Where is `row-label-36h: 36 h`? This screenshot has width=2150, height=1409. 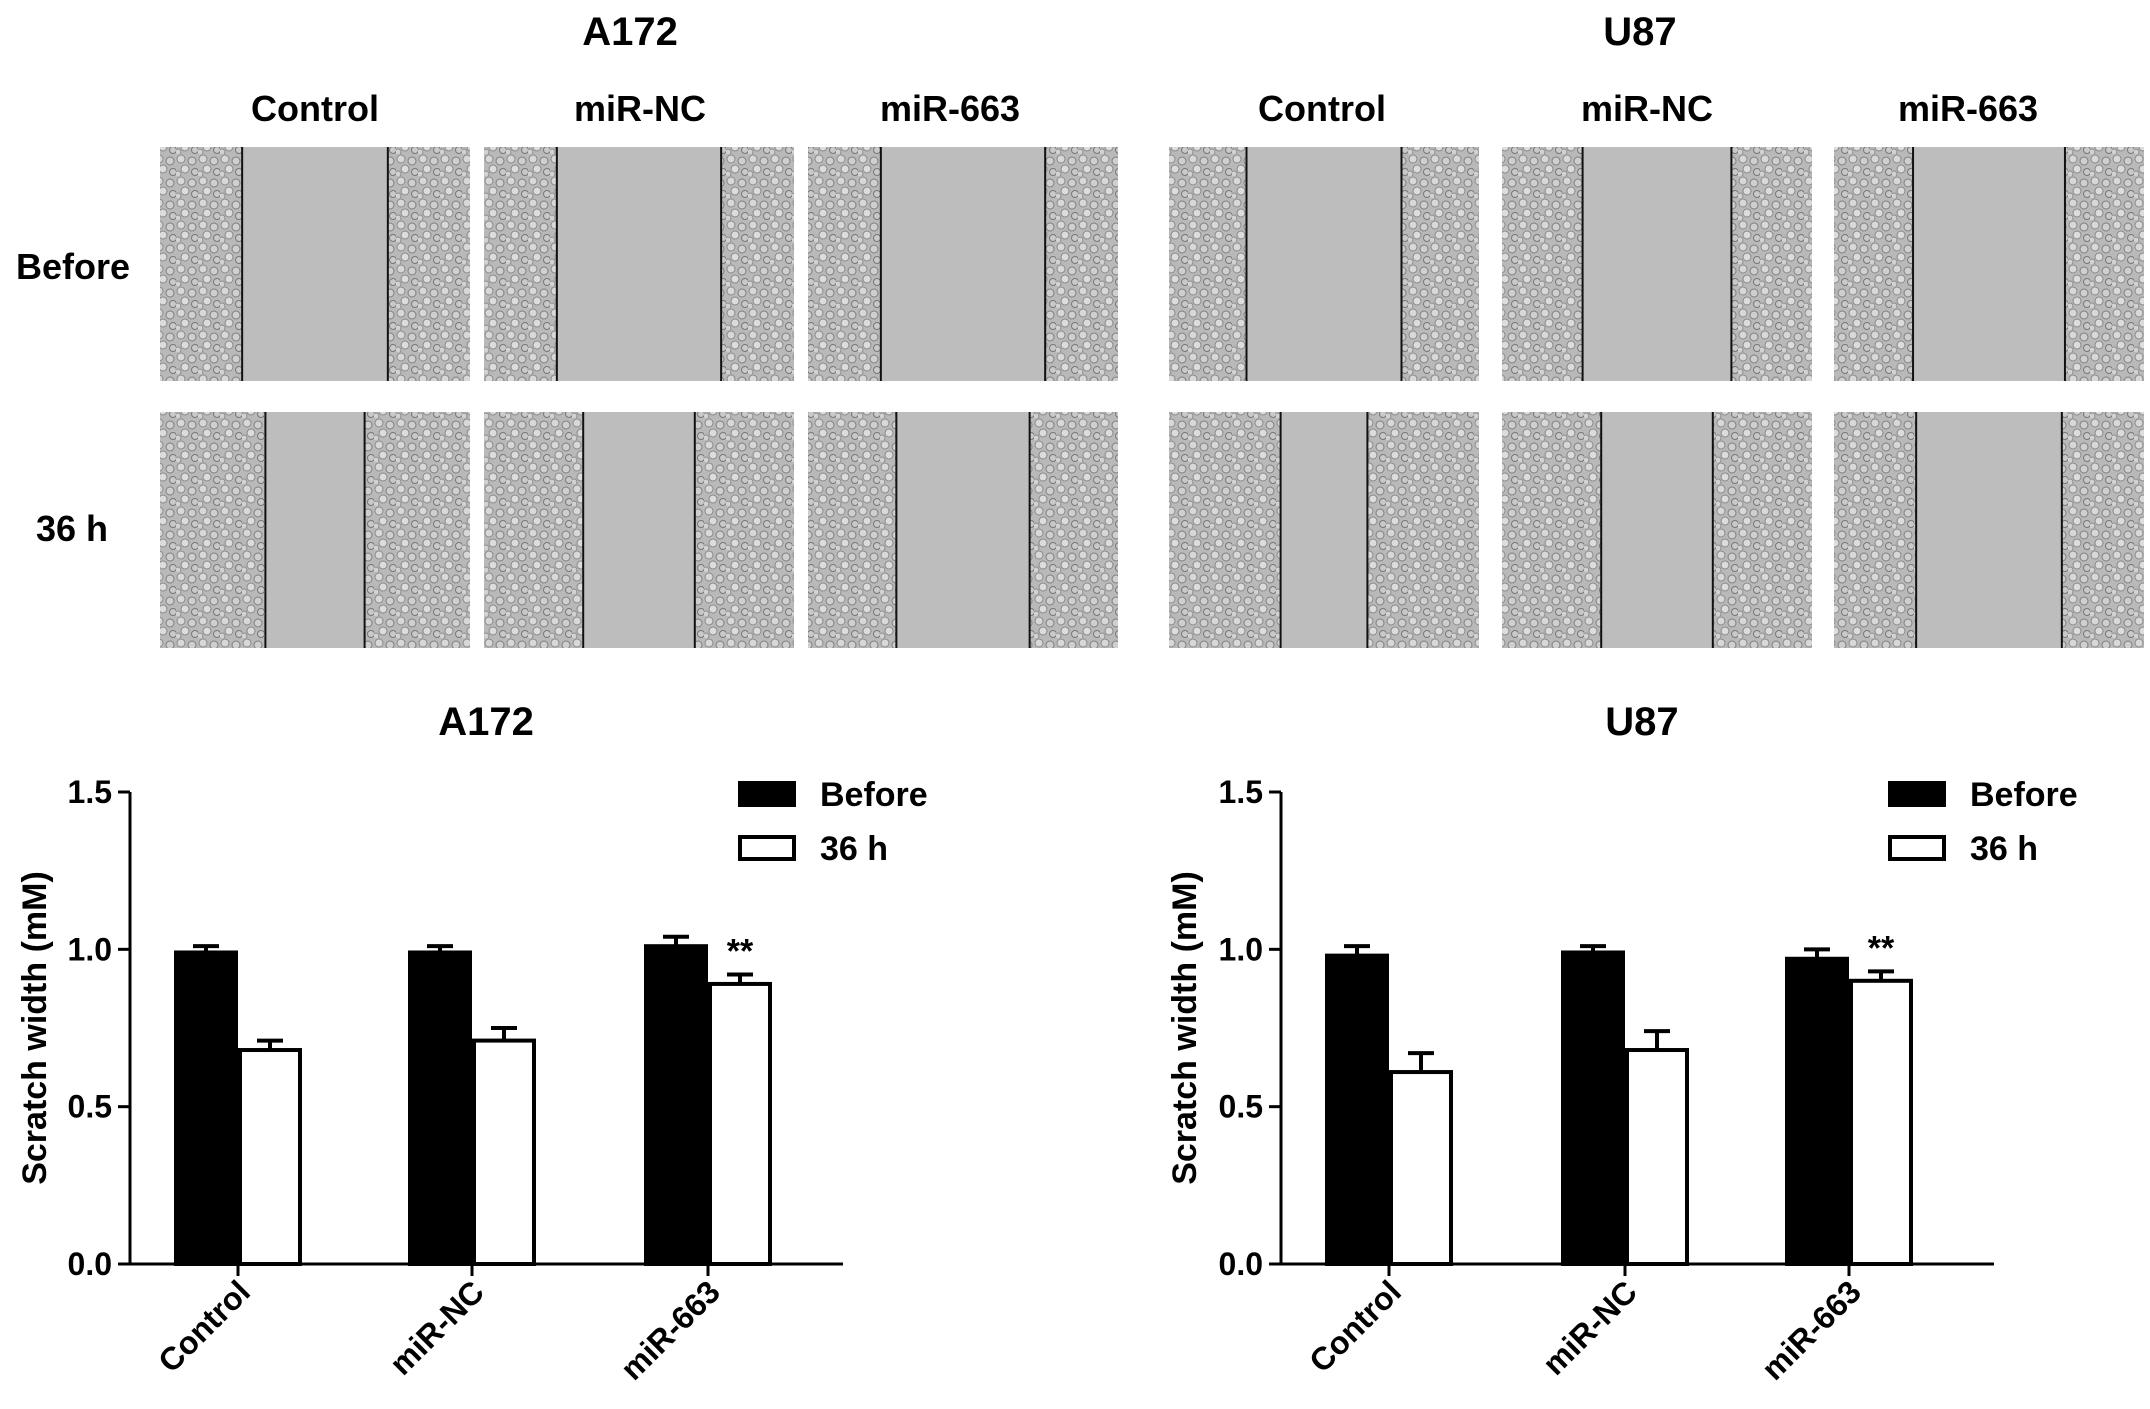 row-label-36h: 36 h is located at coordinates (72, 528).